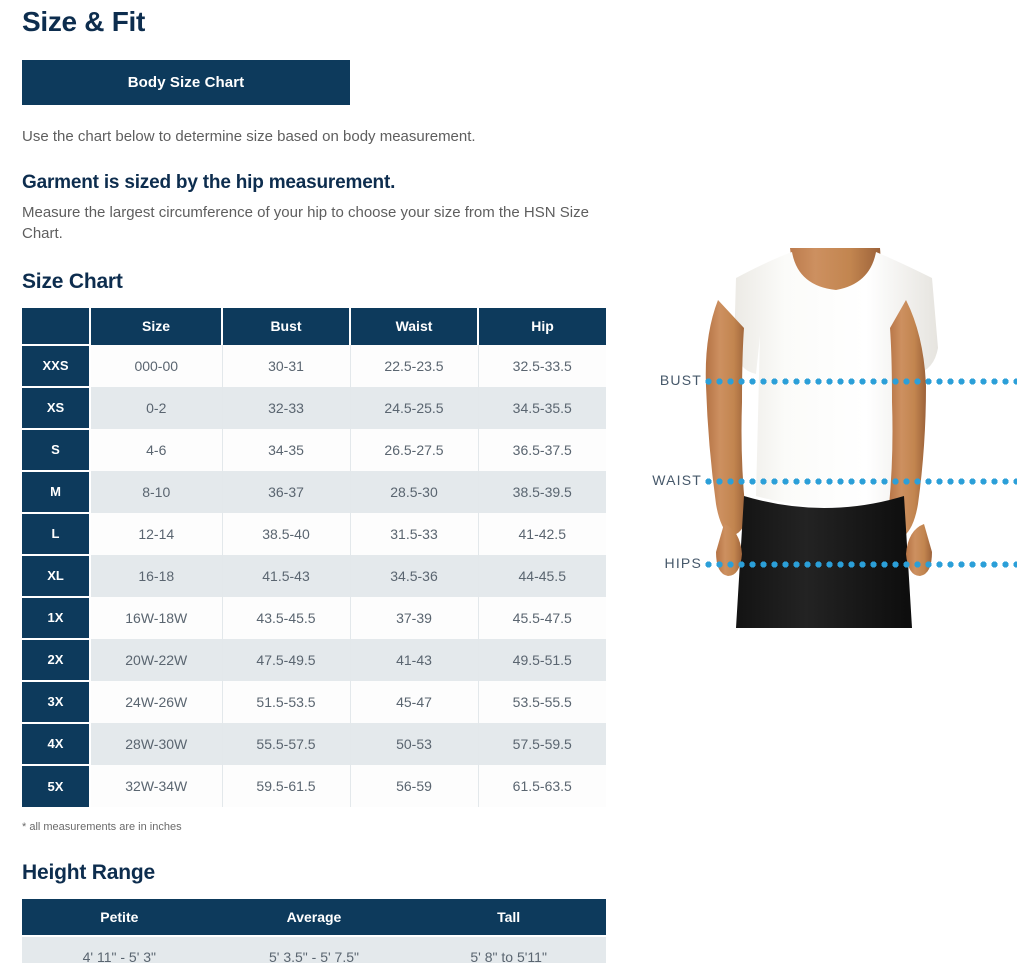 This screenshot has height=963, width=1024. What do you see at coordinates (286, 491) in the screenshot?
I see `cell-bust: 36-37` at bounding box center [286, 491].